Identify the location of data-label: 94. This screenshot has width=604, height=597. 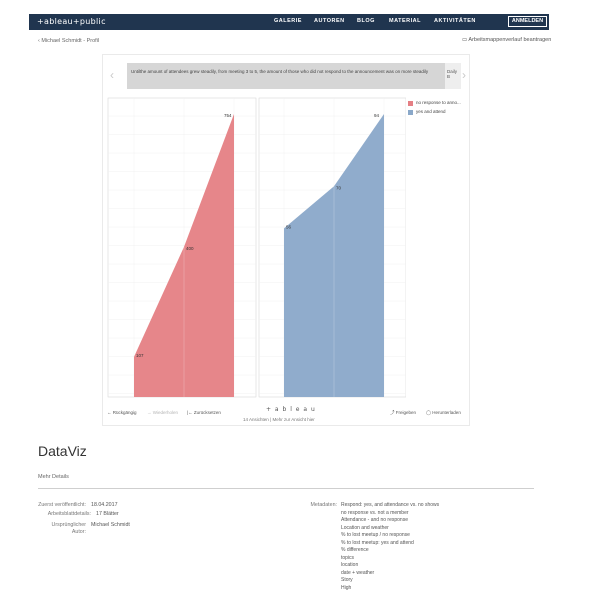
(377, 115).